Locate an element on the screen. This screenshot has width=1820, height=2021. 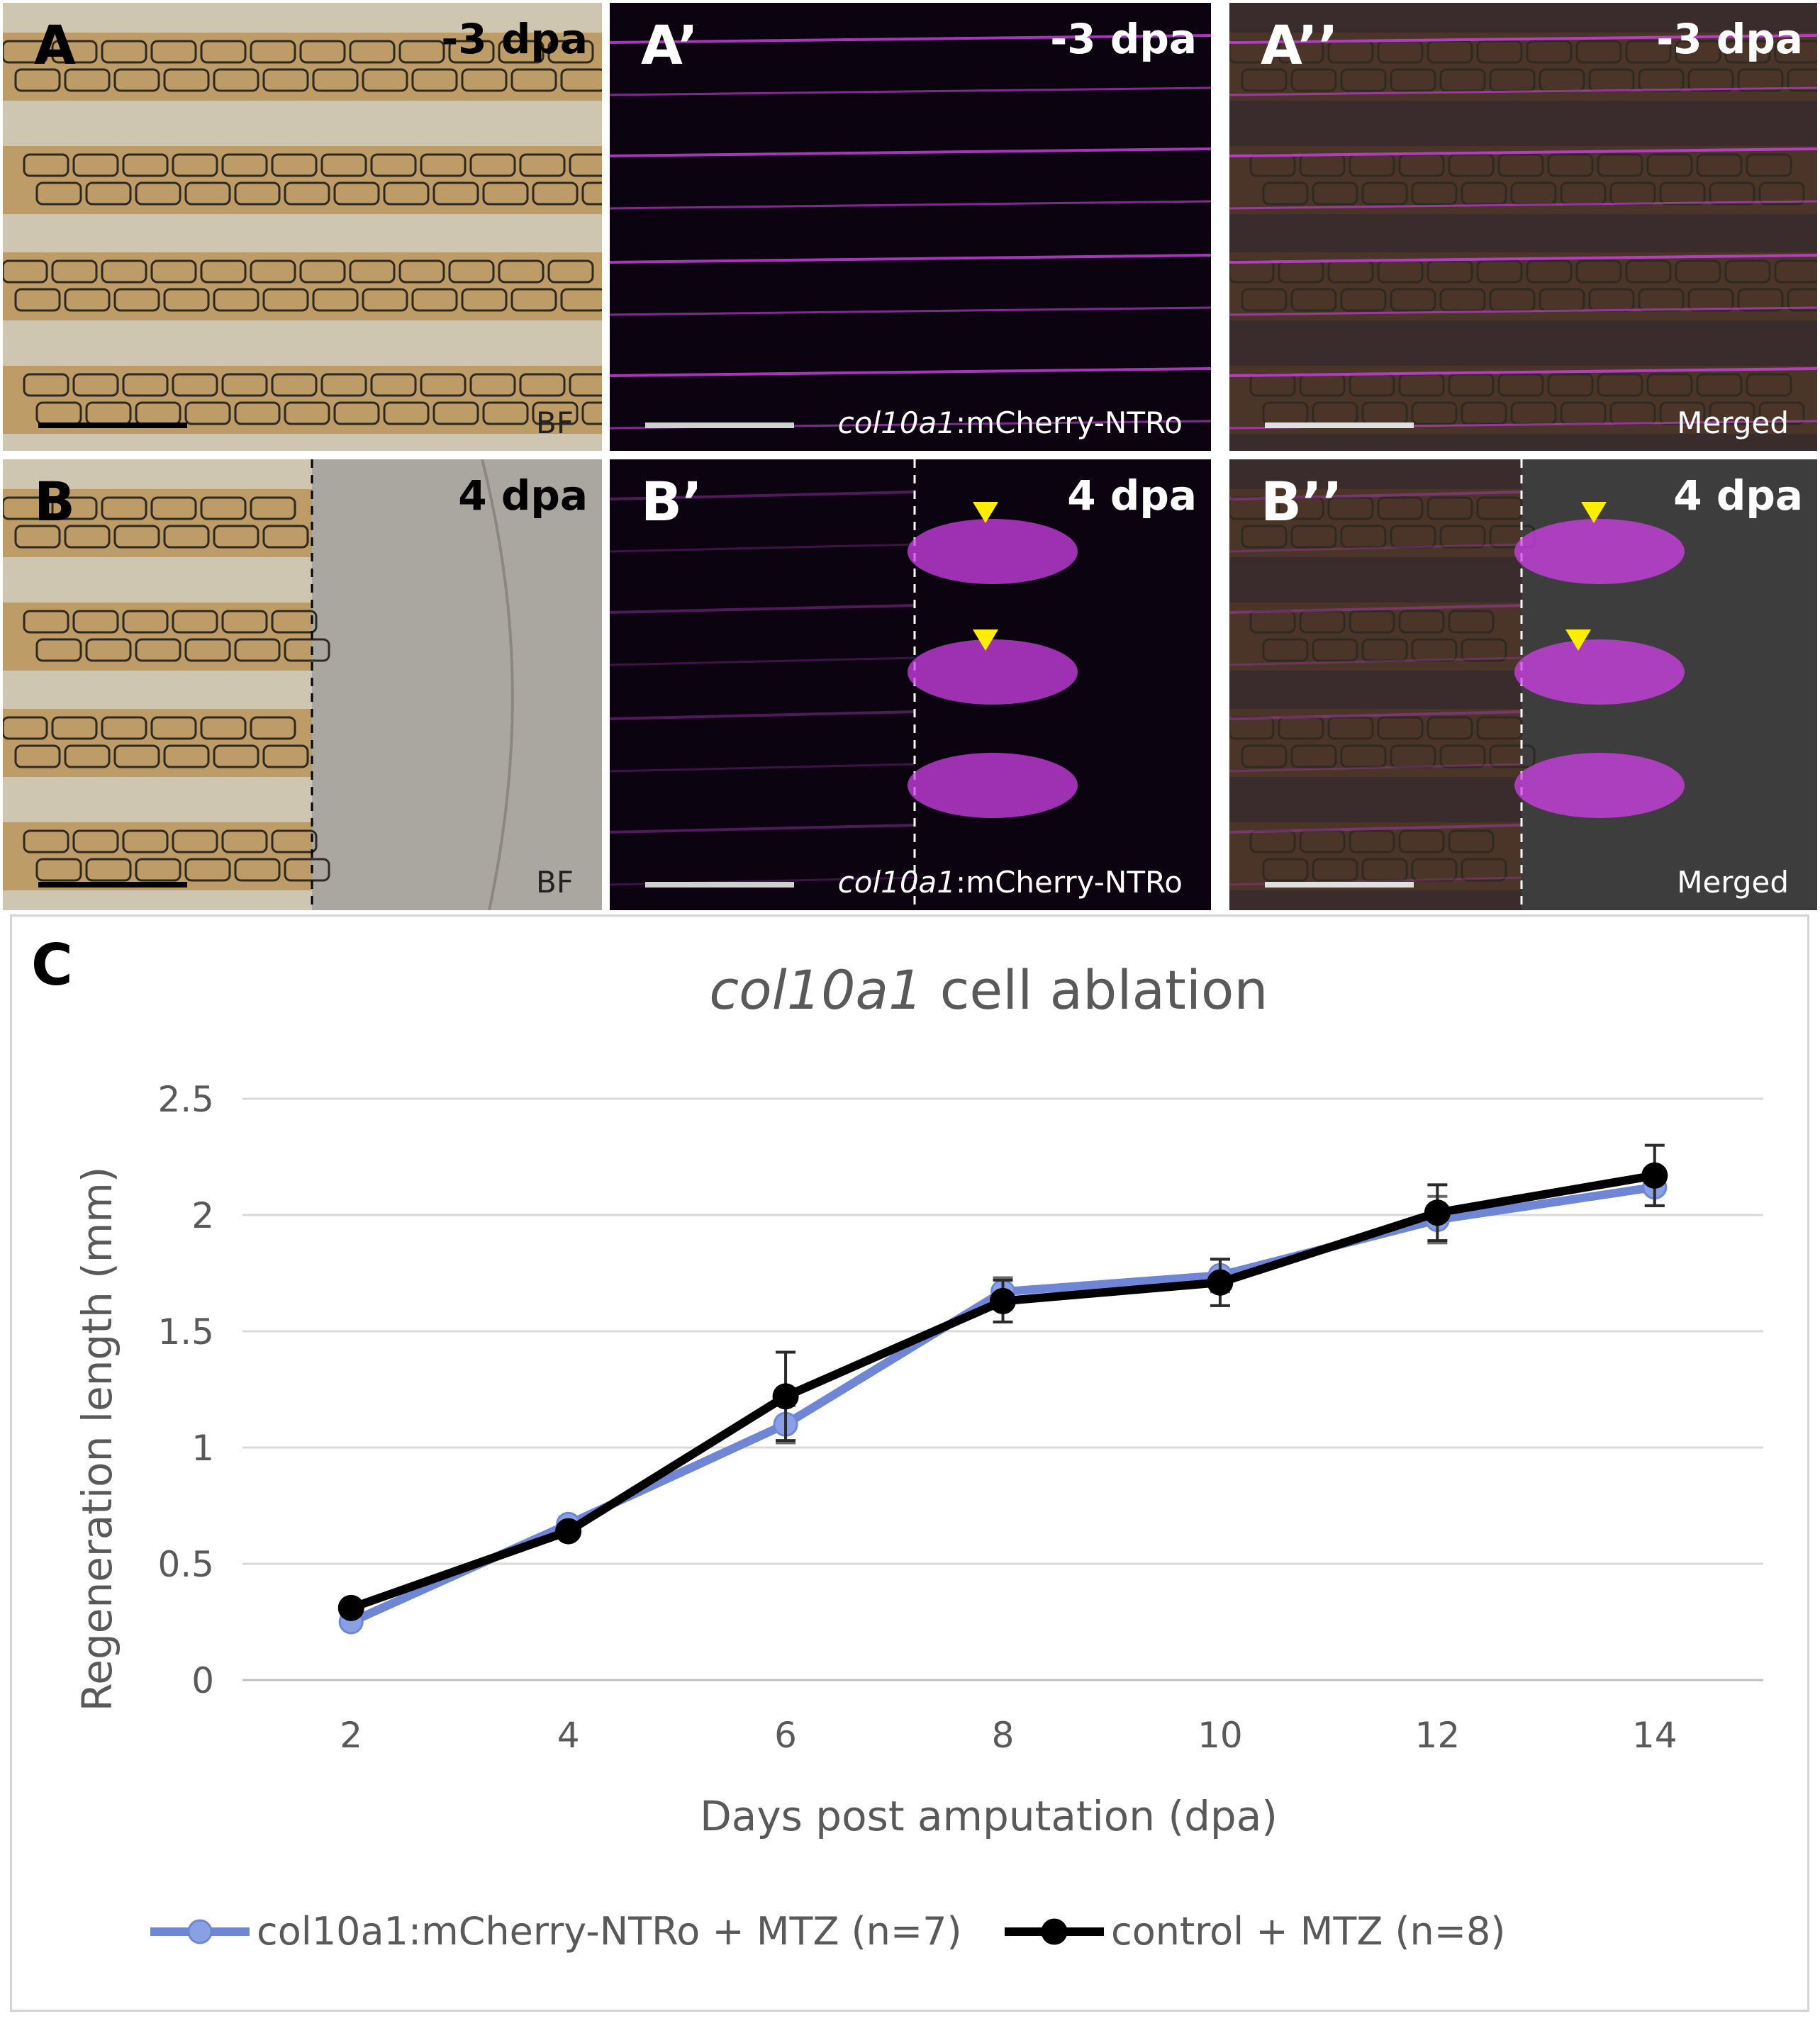
dpa-label: -3 dpa is located at coordinates (514, 39).